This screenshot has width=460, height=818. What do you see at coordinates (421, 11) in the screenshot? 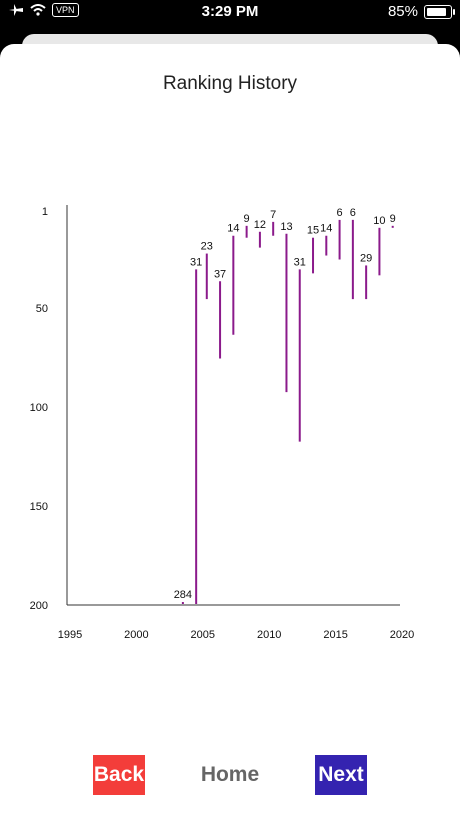
I see `status-right: 85%` at bounding box center [421, 11].